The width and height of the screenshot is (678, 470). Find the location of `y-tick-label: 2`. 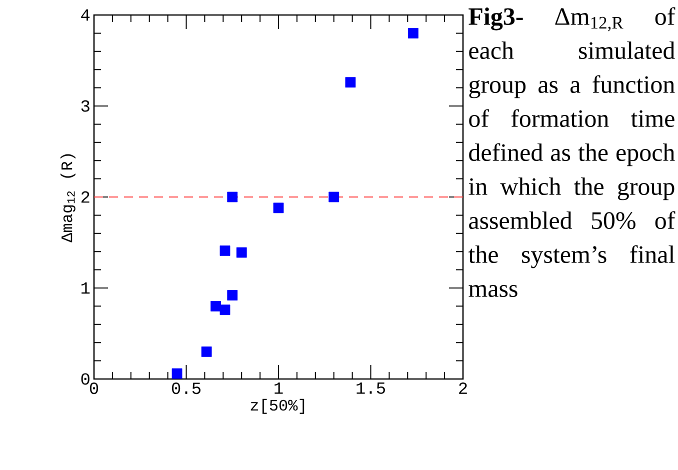

y-tick-label: 2 is located at coordinates (85, 197).